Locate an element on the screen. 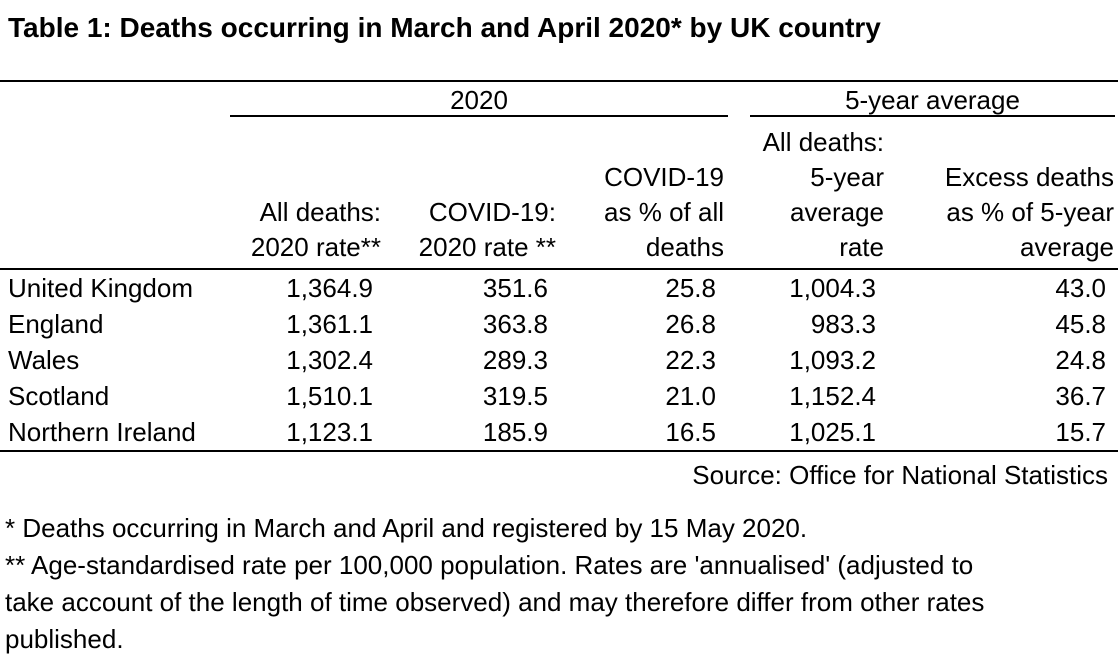 This screenshot has width=1118, height=659. source-note: Source: Office for National Statistics is located at coordinates (900, 475).